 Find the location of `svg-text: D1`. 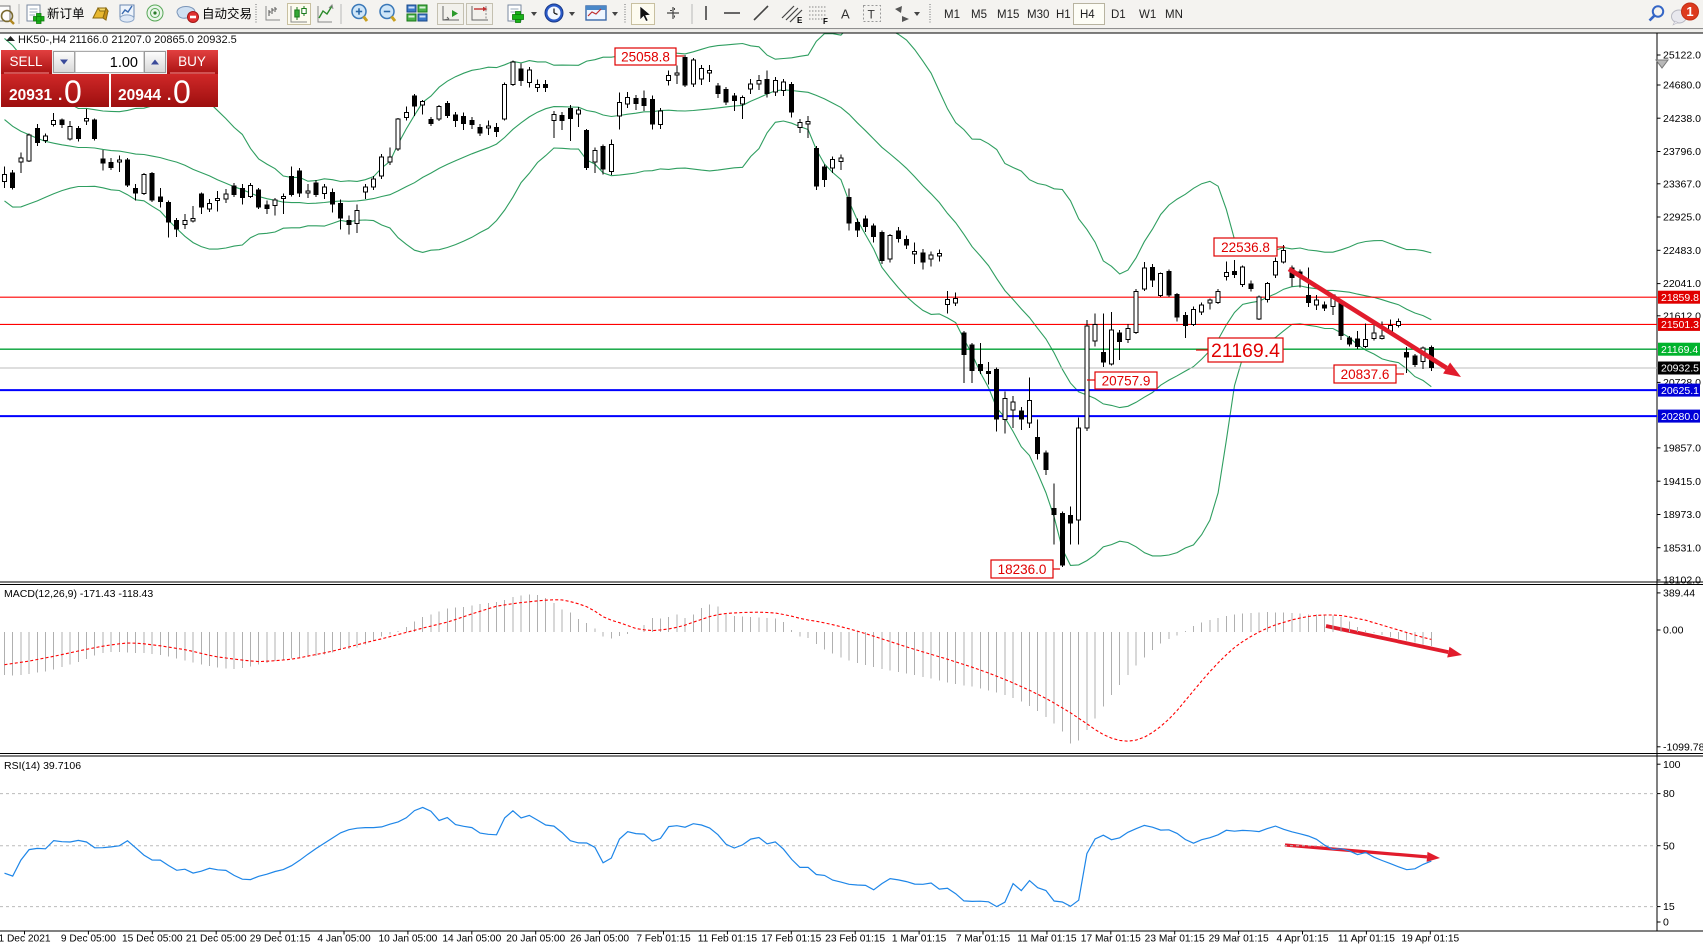

svg-text: D1 is located at coordinates (1118, 15).